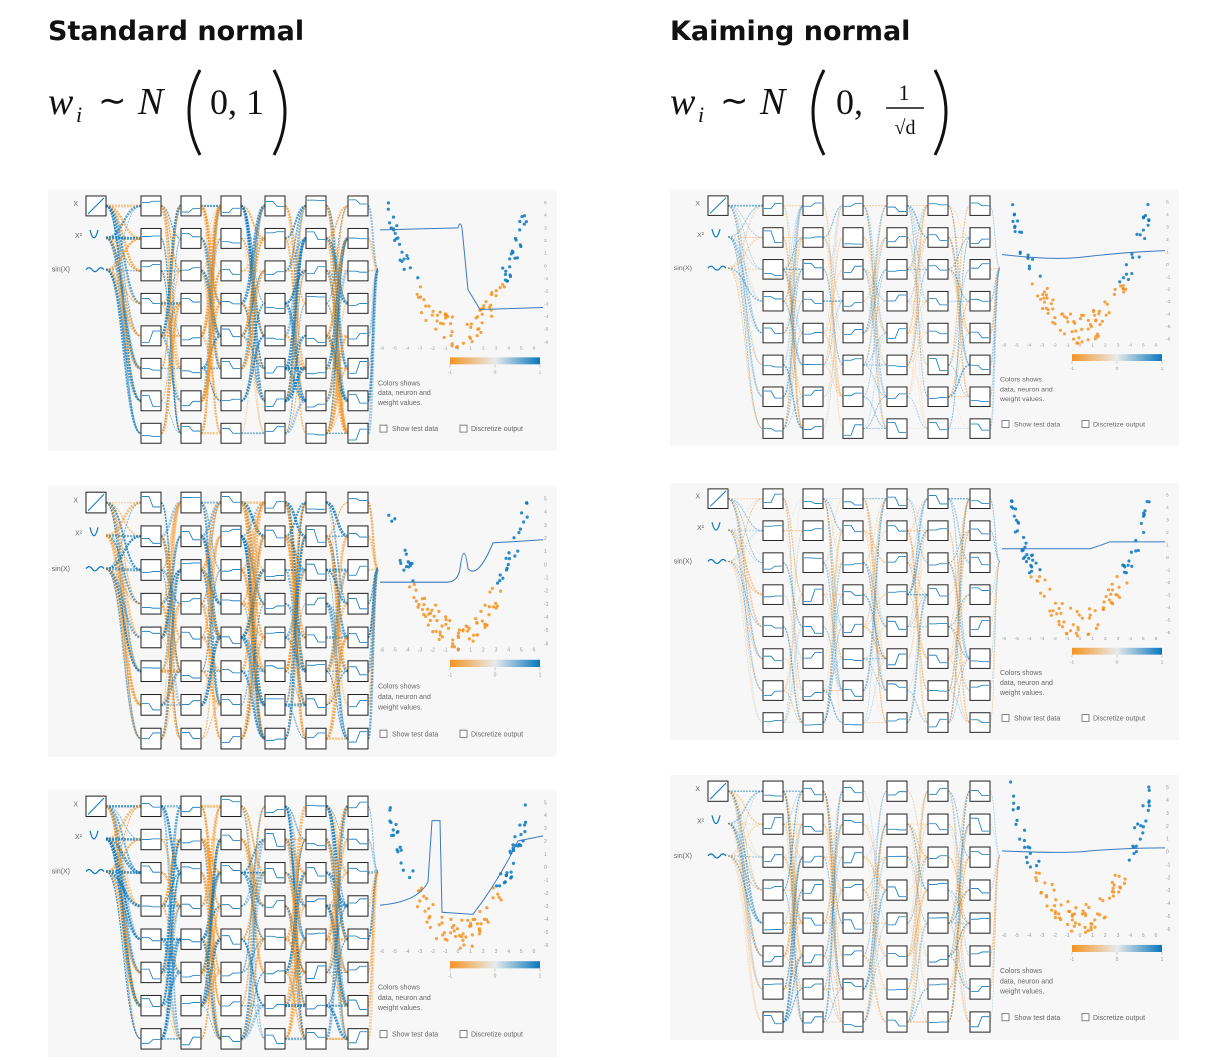  I want to click on x-tick-label: -6, so click(1004, 936).